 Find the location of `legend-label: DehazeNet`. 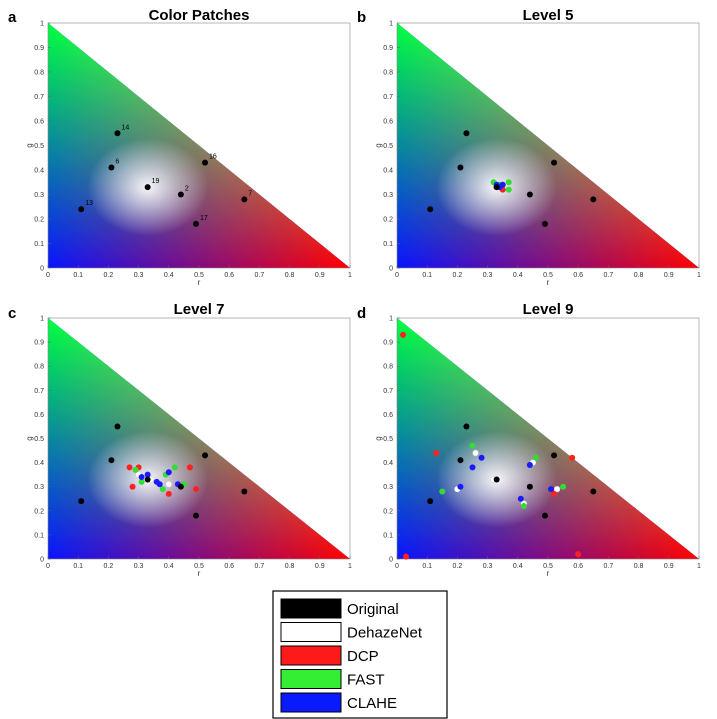

legend-label: DehazeNet is located at coordinates (385, 633).